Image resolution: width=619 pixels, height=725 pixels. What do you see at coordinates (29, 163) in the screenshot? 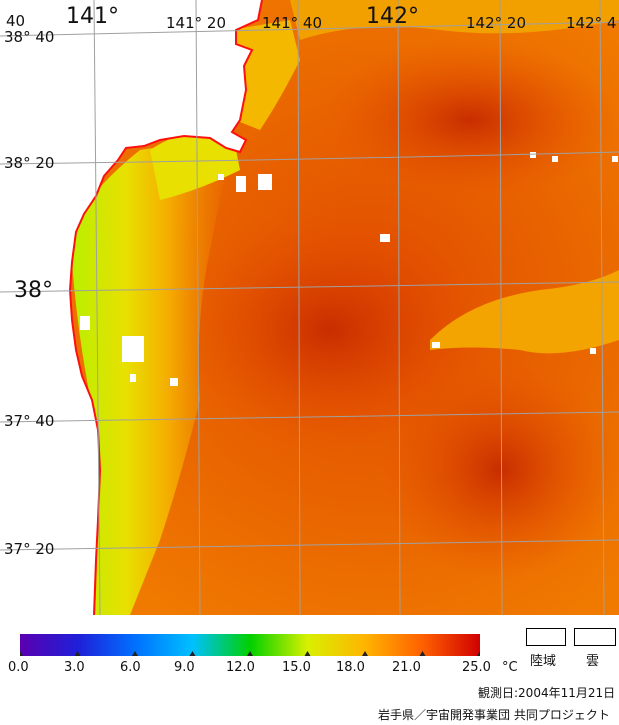
I see `lat-label-38-20: 38° 20` at bounding box center [29, 163].